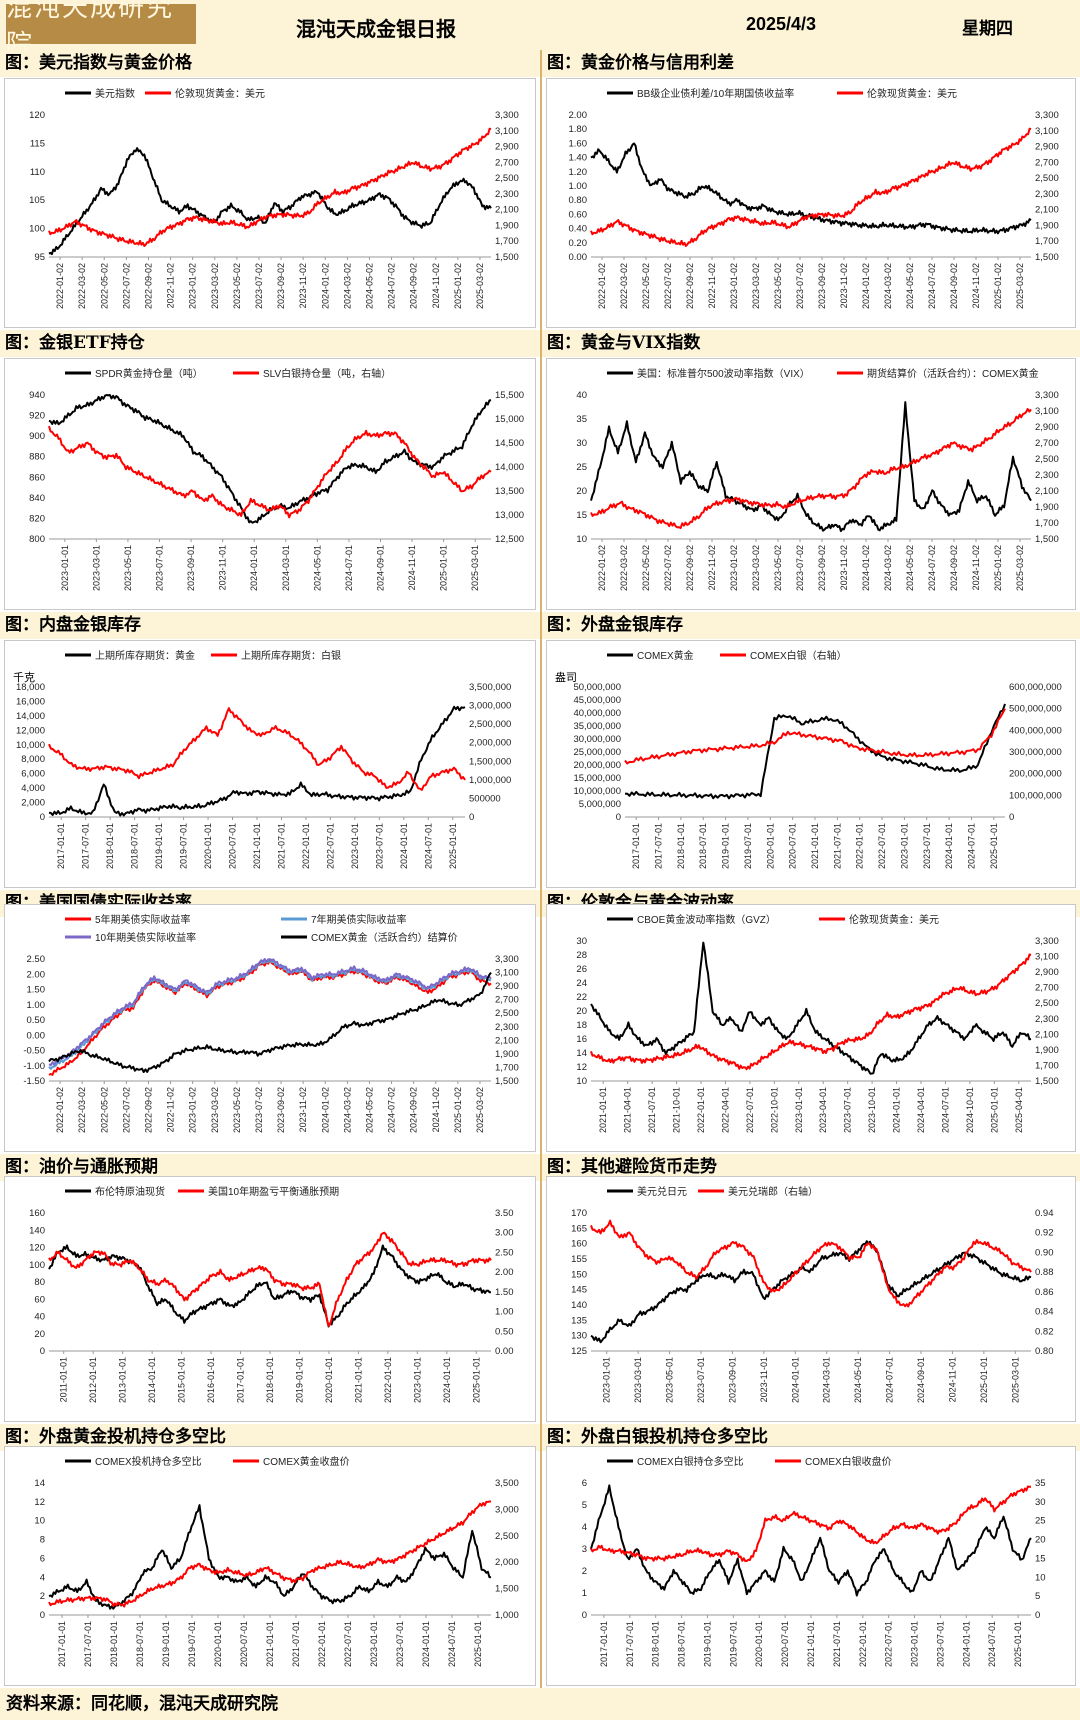 The width and height of the screenshot is (1080, 1720). Describe the element at coordinates (597, 791) in the screenshot. I see `y-left-tick-label: 10,000,000` at that location.